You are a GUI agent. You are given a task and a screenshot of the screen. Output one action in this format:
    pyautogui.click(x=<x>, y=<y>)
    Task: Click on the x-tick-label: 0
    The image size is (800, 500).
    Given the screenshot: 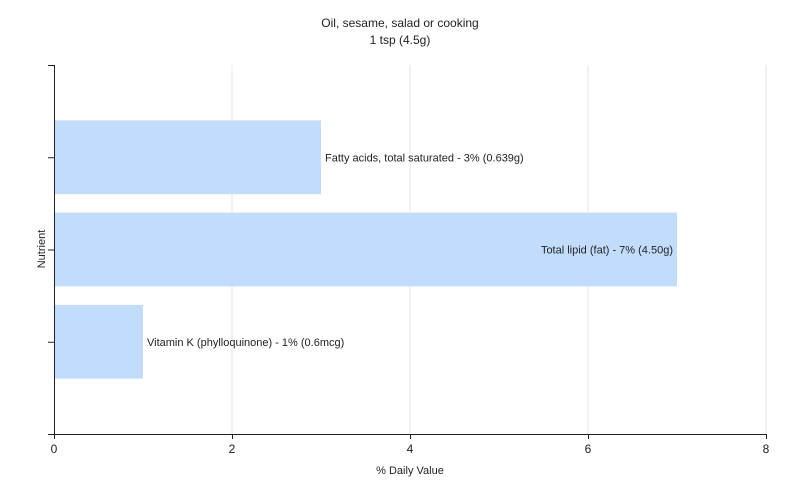 What is the action you would take?
    pyautogui.click(x=54, y=449)
    